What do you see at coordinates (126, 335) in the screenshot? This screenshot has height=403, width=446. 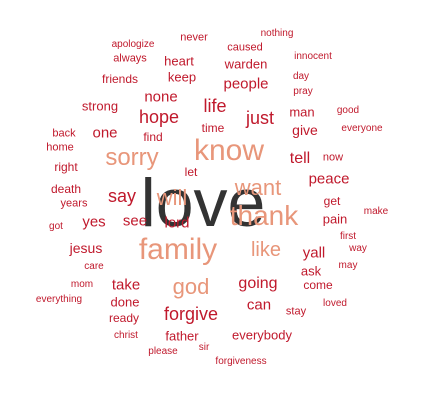 I see `word-christ: christ` at bounding box center [126, 335].